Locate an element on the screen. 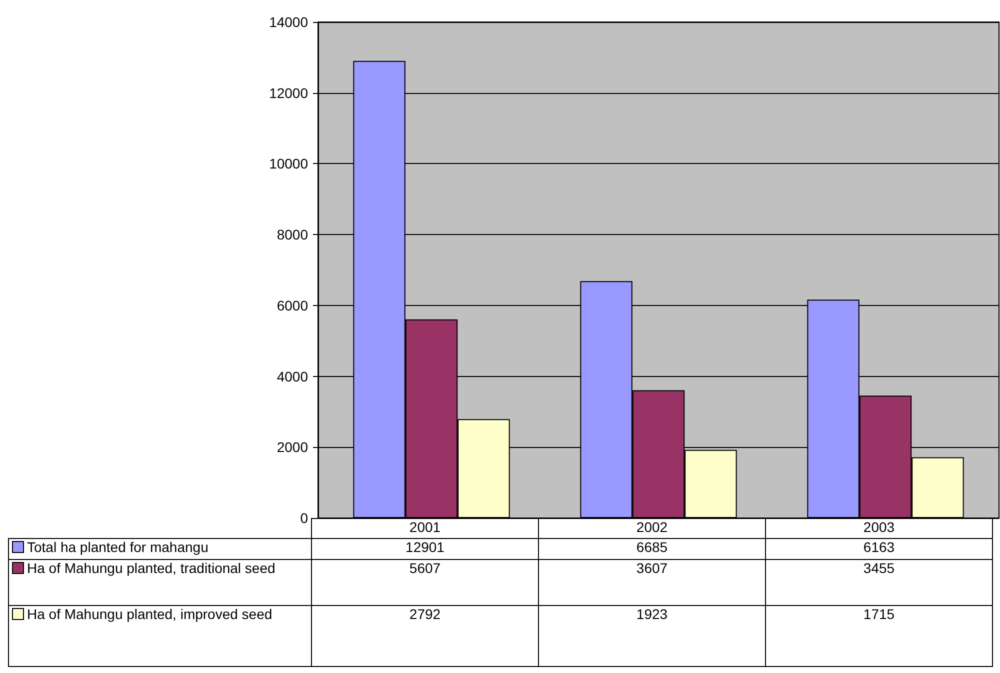  x-tick-label: 2002 is located at coordinates (652, 528).